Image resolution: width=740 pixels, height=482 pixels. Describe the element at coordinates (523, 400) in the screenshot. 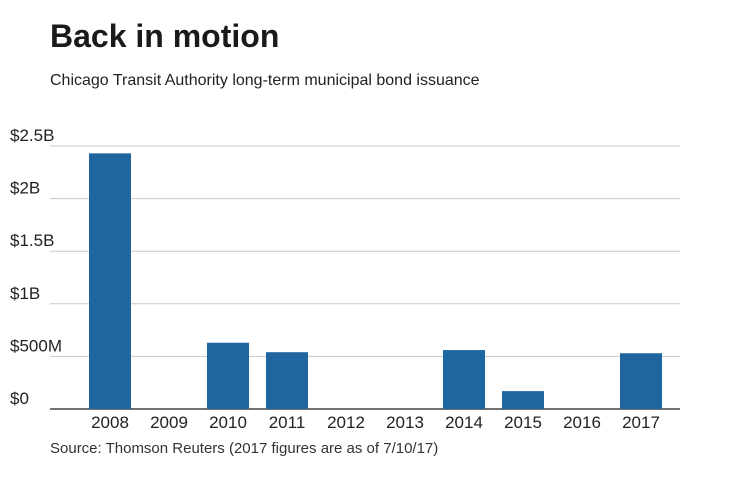

I see `bar-2015` at that location.